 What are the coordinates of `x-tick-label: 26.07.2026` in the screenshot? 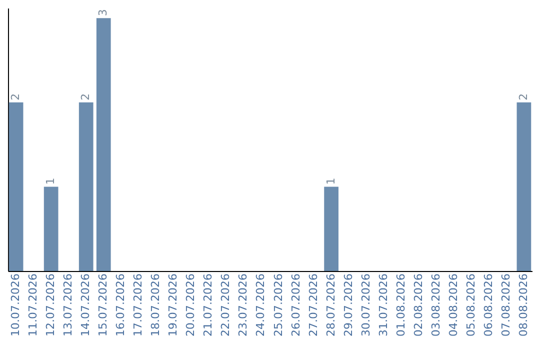 It's located at (295, 305).